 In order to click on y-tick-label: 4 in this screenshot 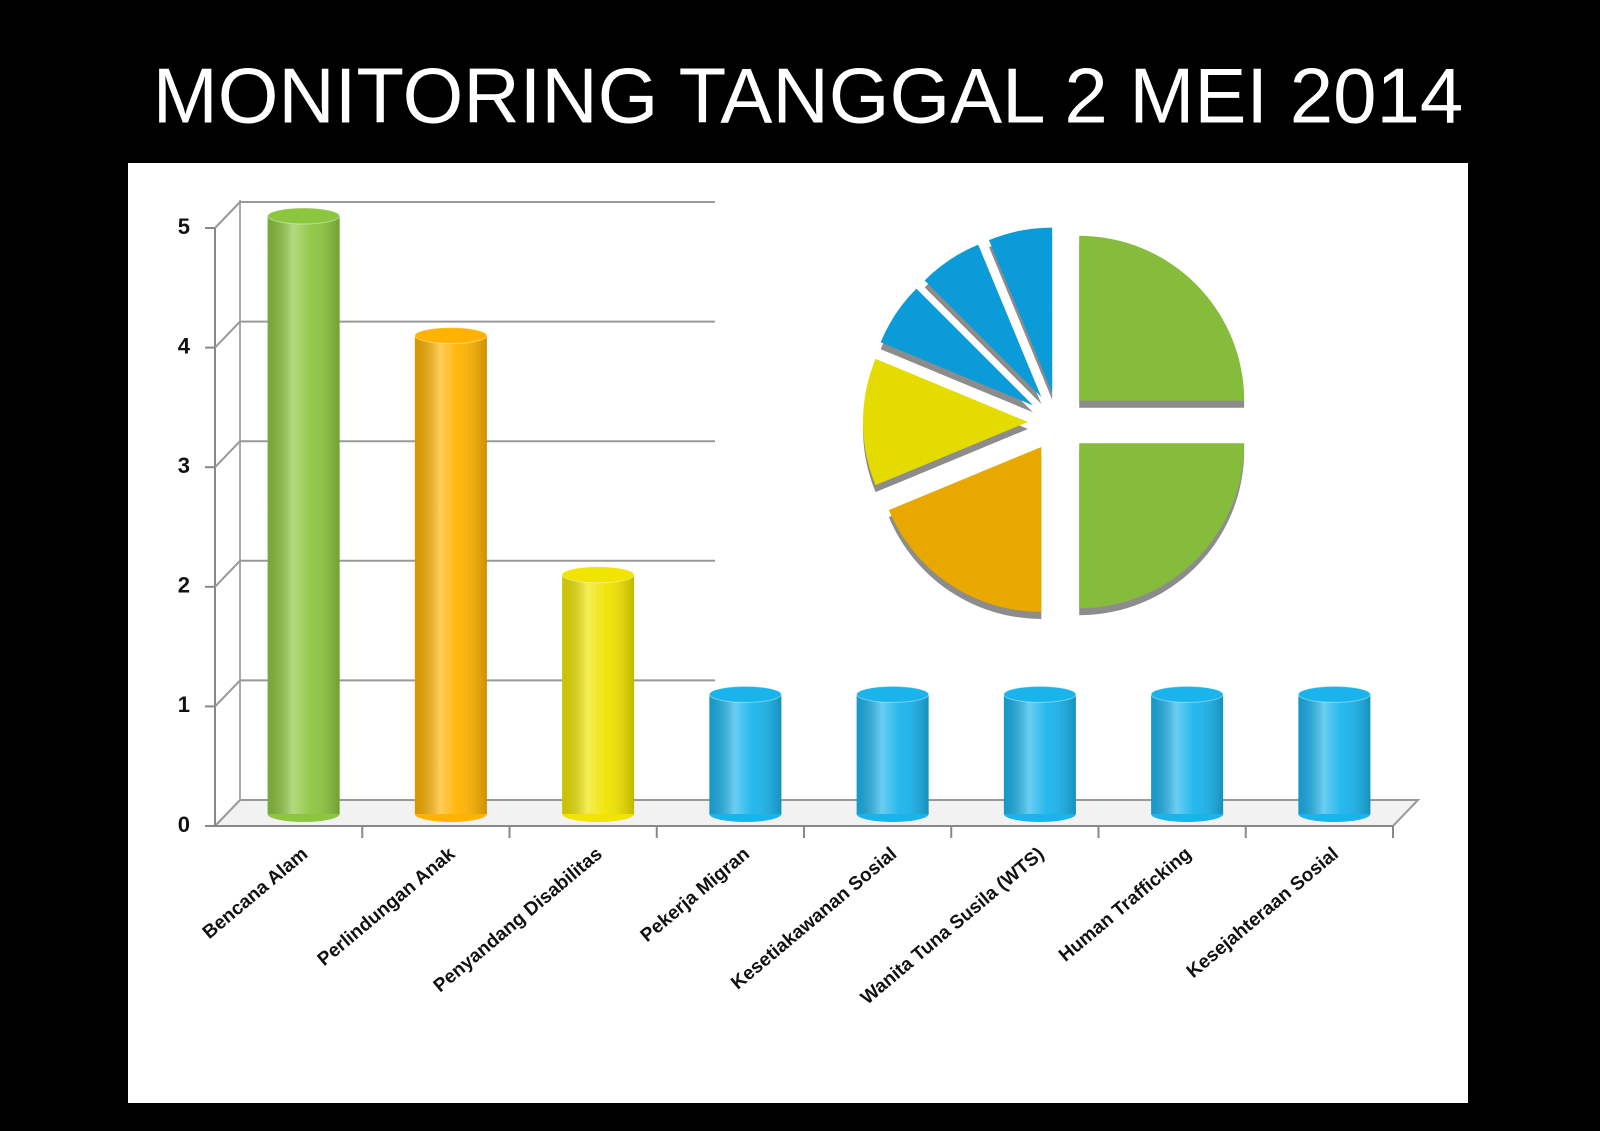, I will do `click(184, 345)`.